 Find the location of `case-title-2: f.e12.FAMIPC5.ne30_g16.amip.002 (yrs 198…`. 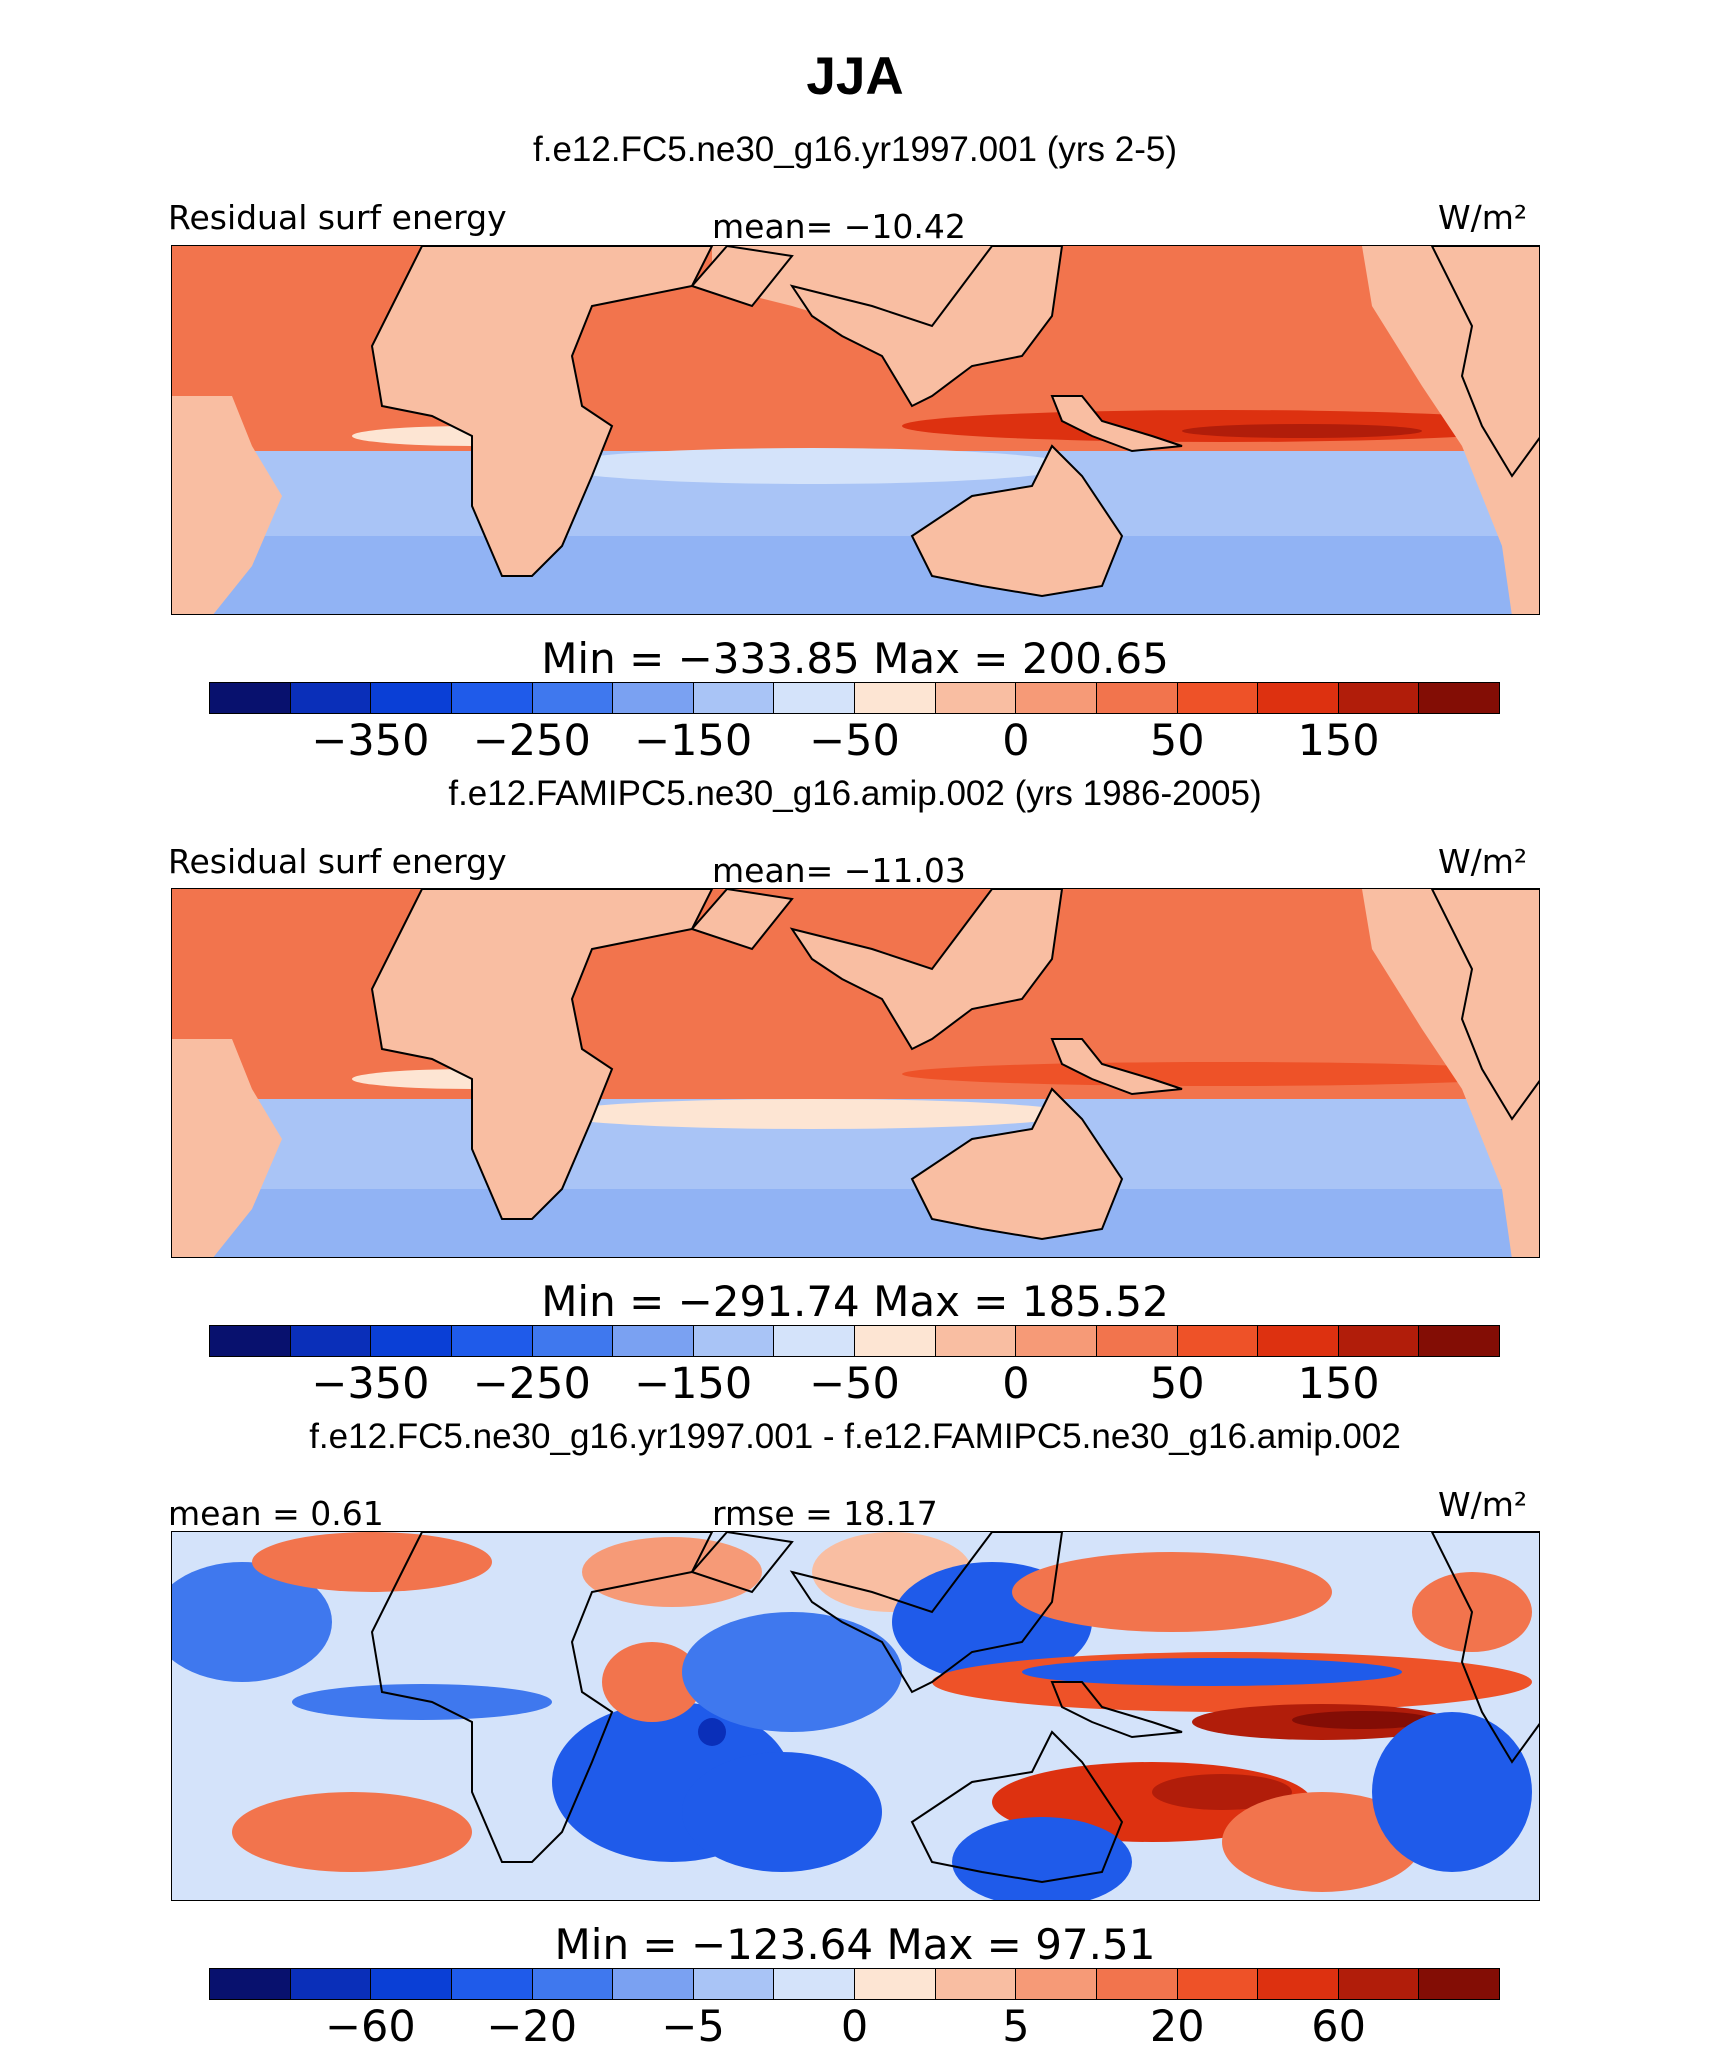

case-title-2: f.e12.FAMIPC5.ne30_g16.amip.002 (yrs 198… is located at coordinates (855, 793).